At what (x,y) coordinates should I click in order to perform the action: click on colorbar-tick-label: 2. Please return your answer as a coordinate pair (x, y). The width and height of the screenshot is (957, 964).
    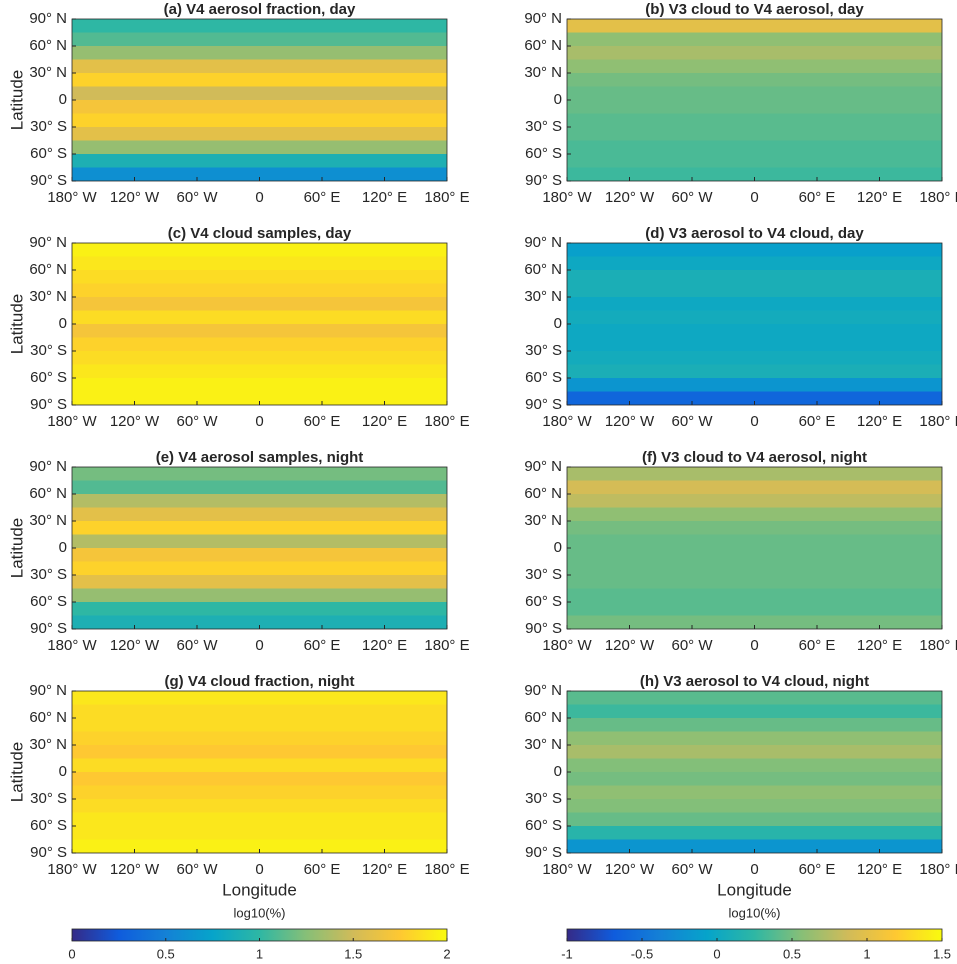
    Looking at the image, I should click on (446, 953).